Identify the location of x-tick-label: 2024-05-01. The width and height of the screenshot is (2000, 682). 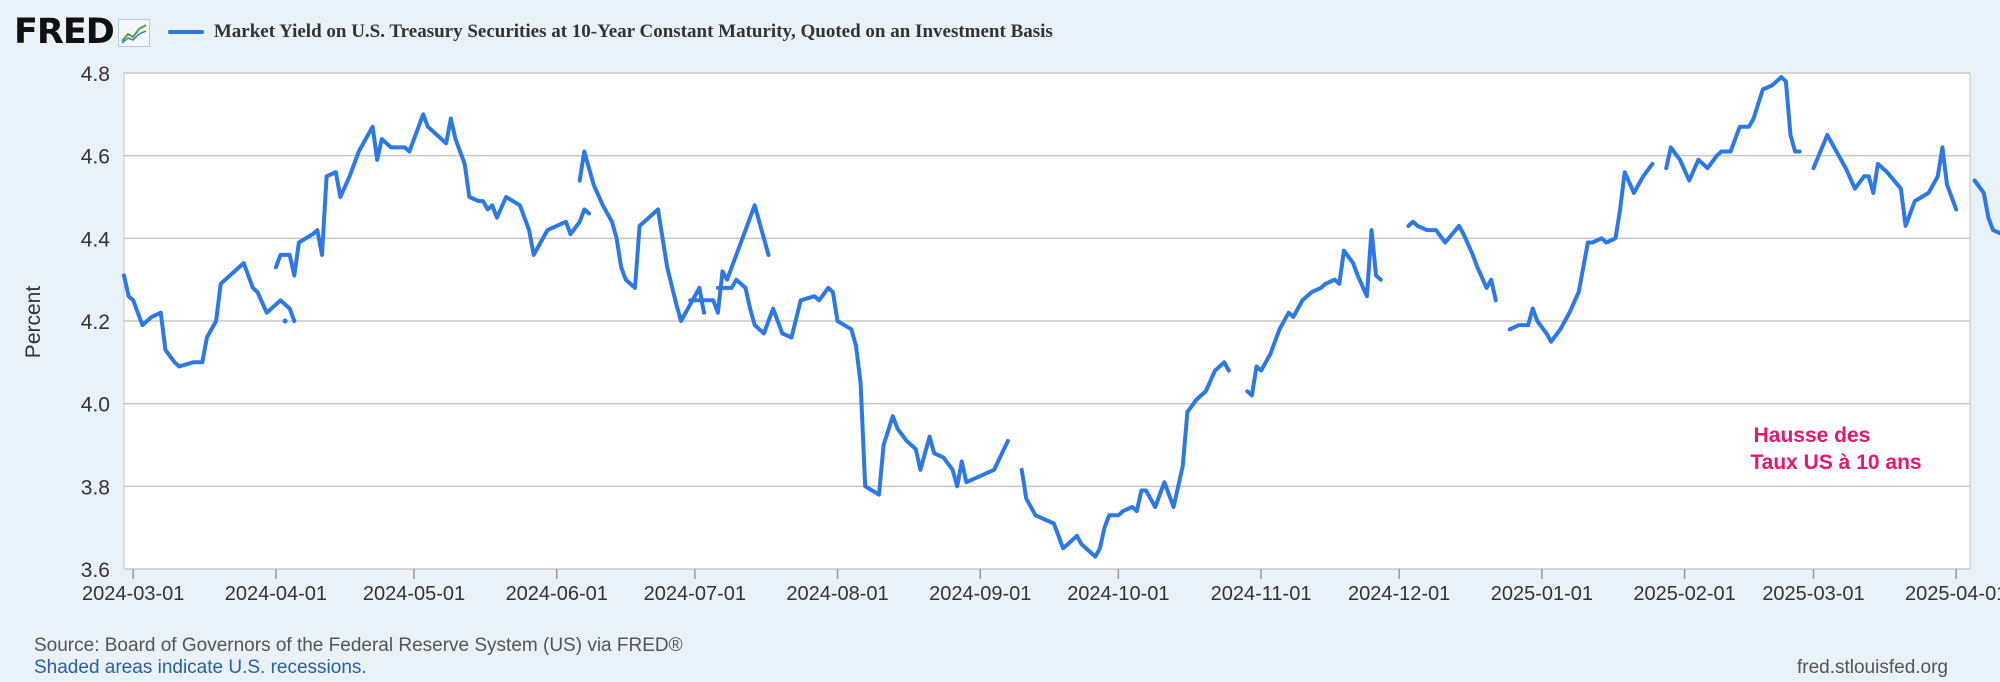
(414, 594).